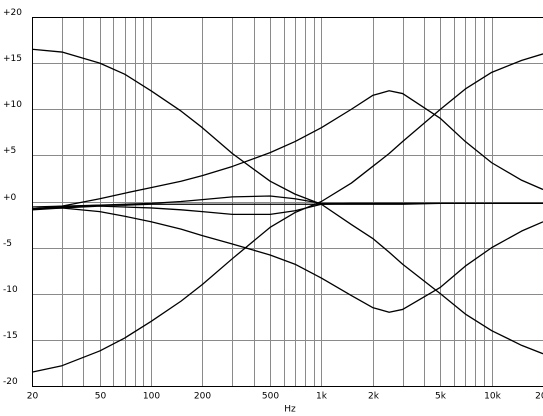 The image size is (543, 416). I want to click on x-axis-label: Hz, so click(290, 410).